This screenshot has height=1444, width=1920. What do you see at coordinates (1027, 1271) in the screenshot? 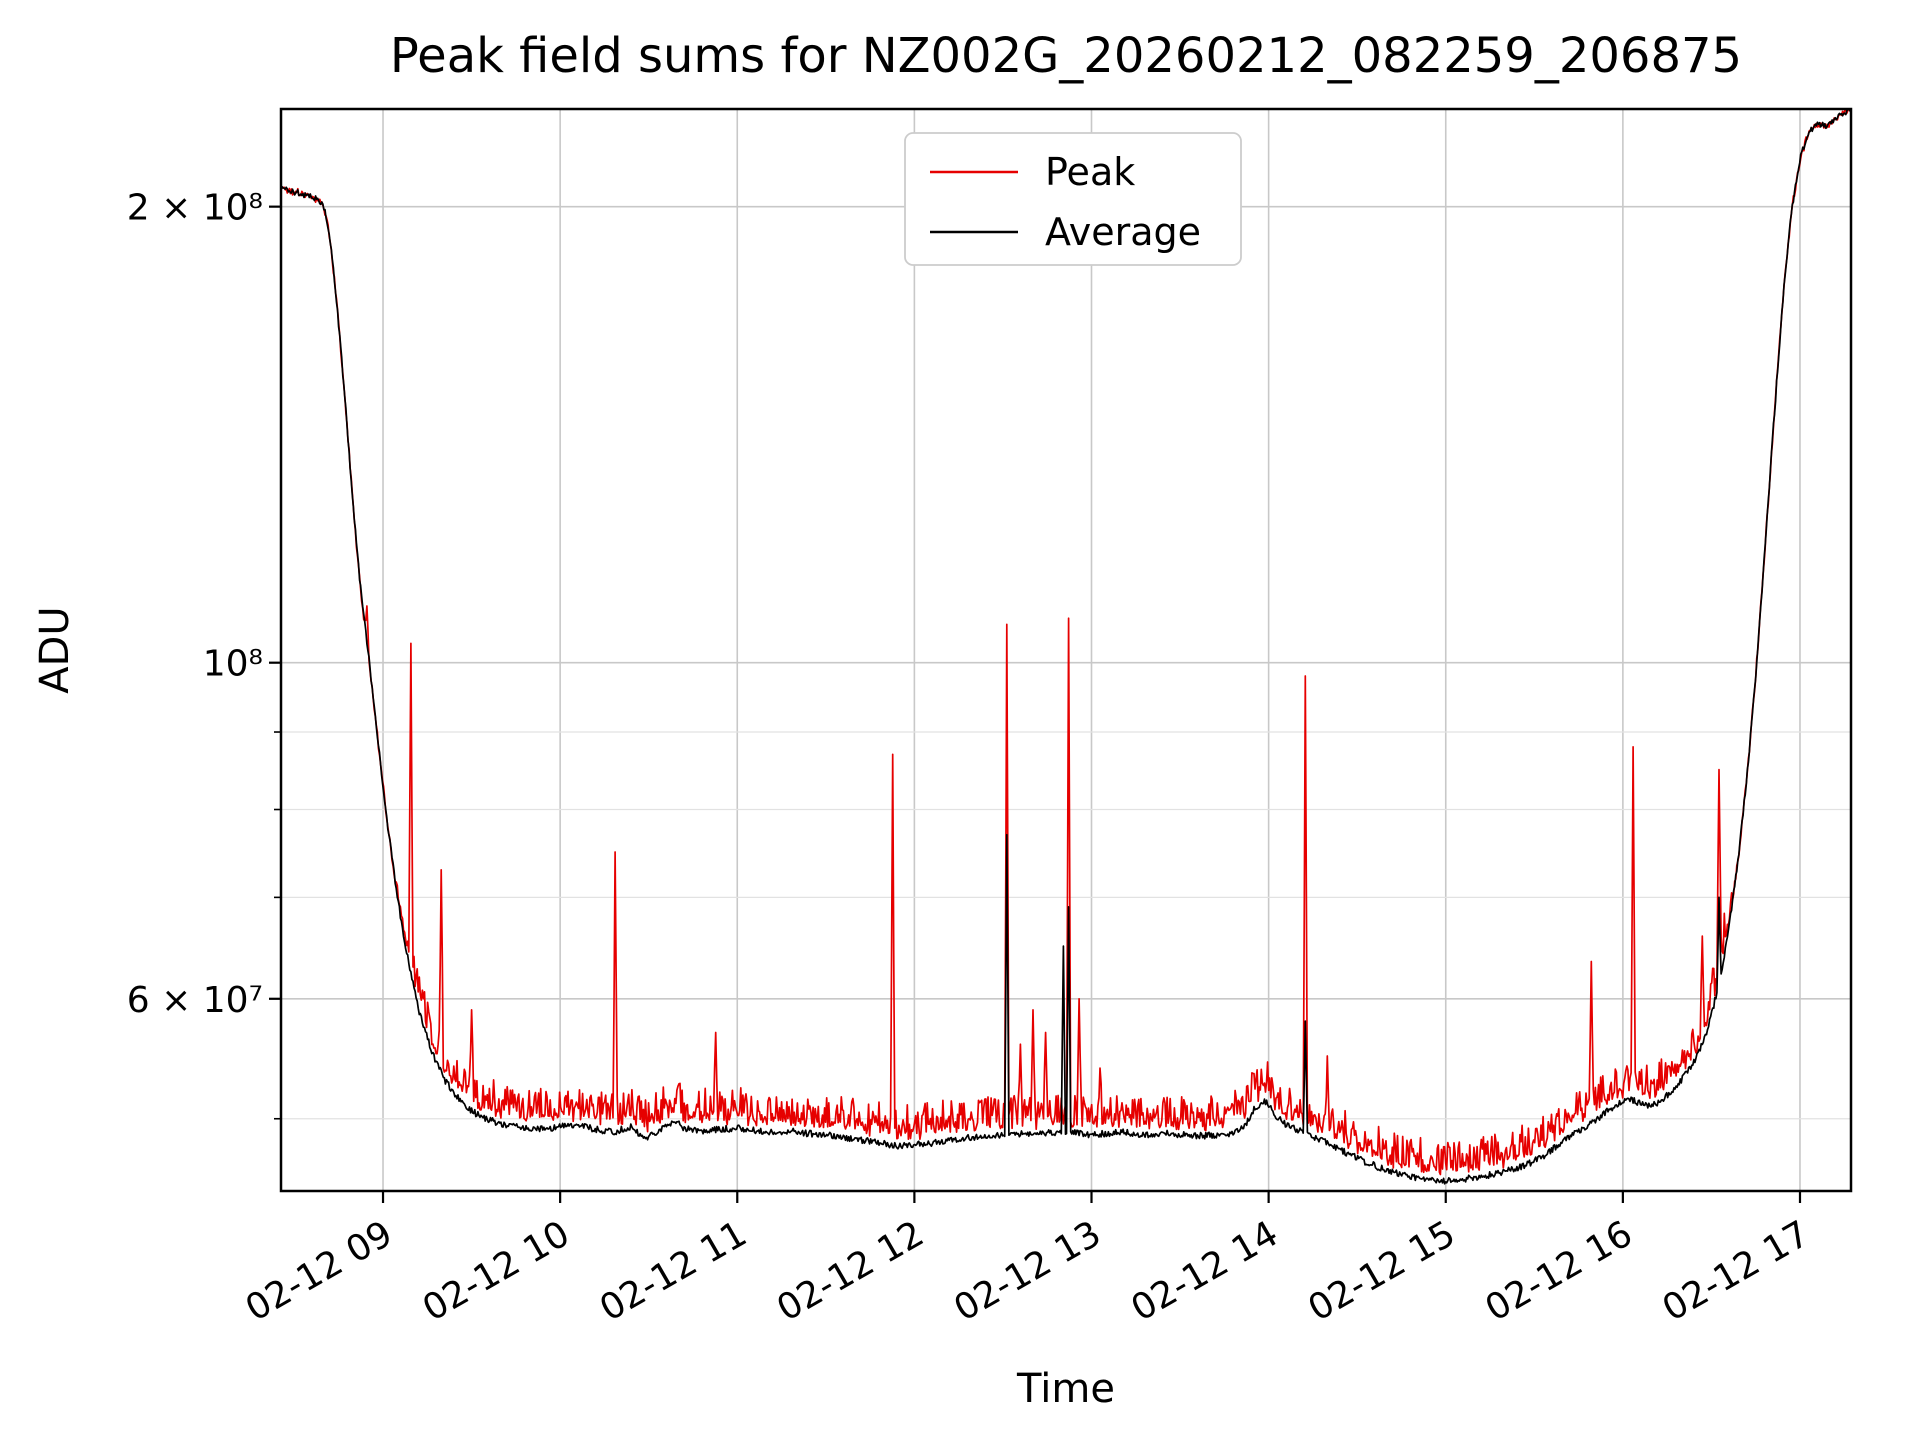
I see `x-tick-label: 02-12 13` at bounding box center [1027, 1271].